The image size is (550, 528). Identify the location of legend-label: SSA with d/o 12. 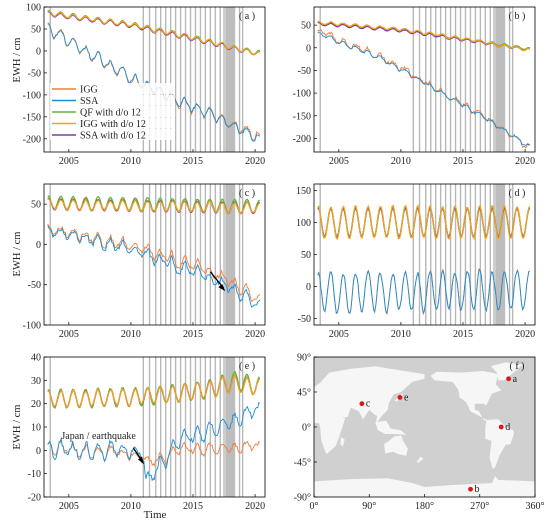
(113, 136).